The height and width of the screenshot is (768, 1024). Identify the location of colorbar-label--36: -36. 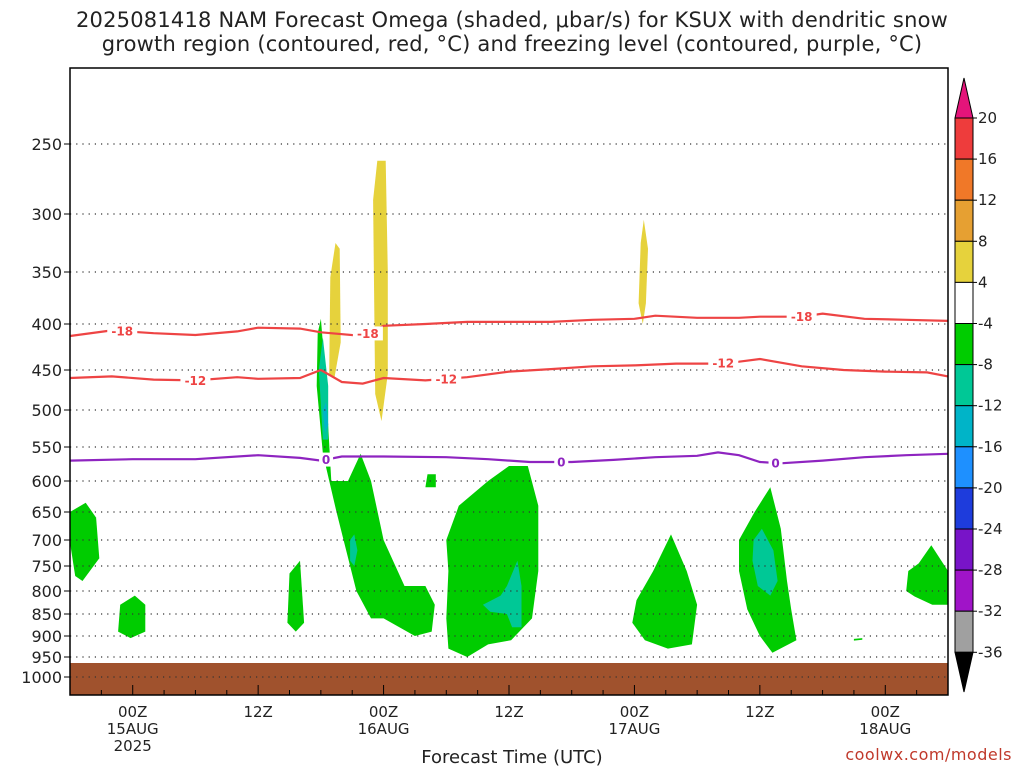
(990, 652).